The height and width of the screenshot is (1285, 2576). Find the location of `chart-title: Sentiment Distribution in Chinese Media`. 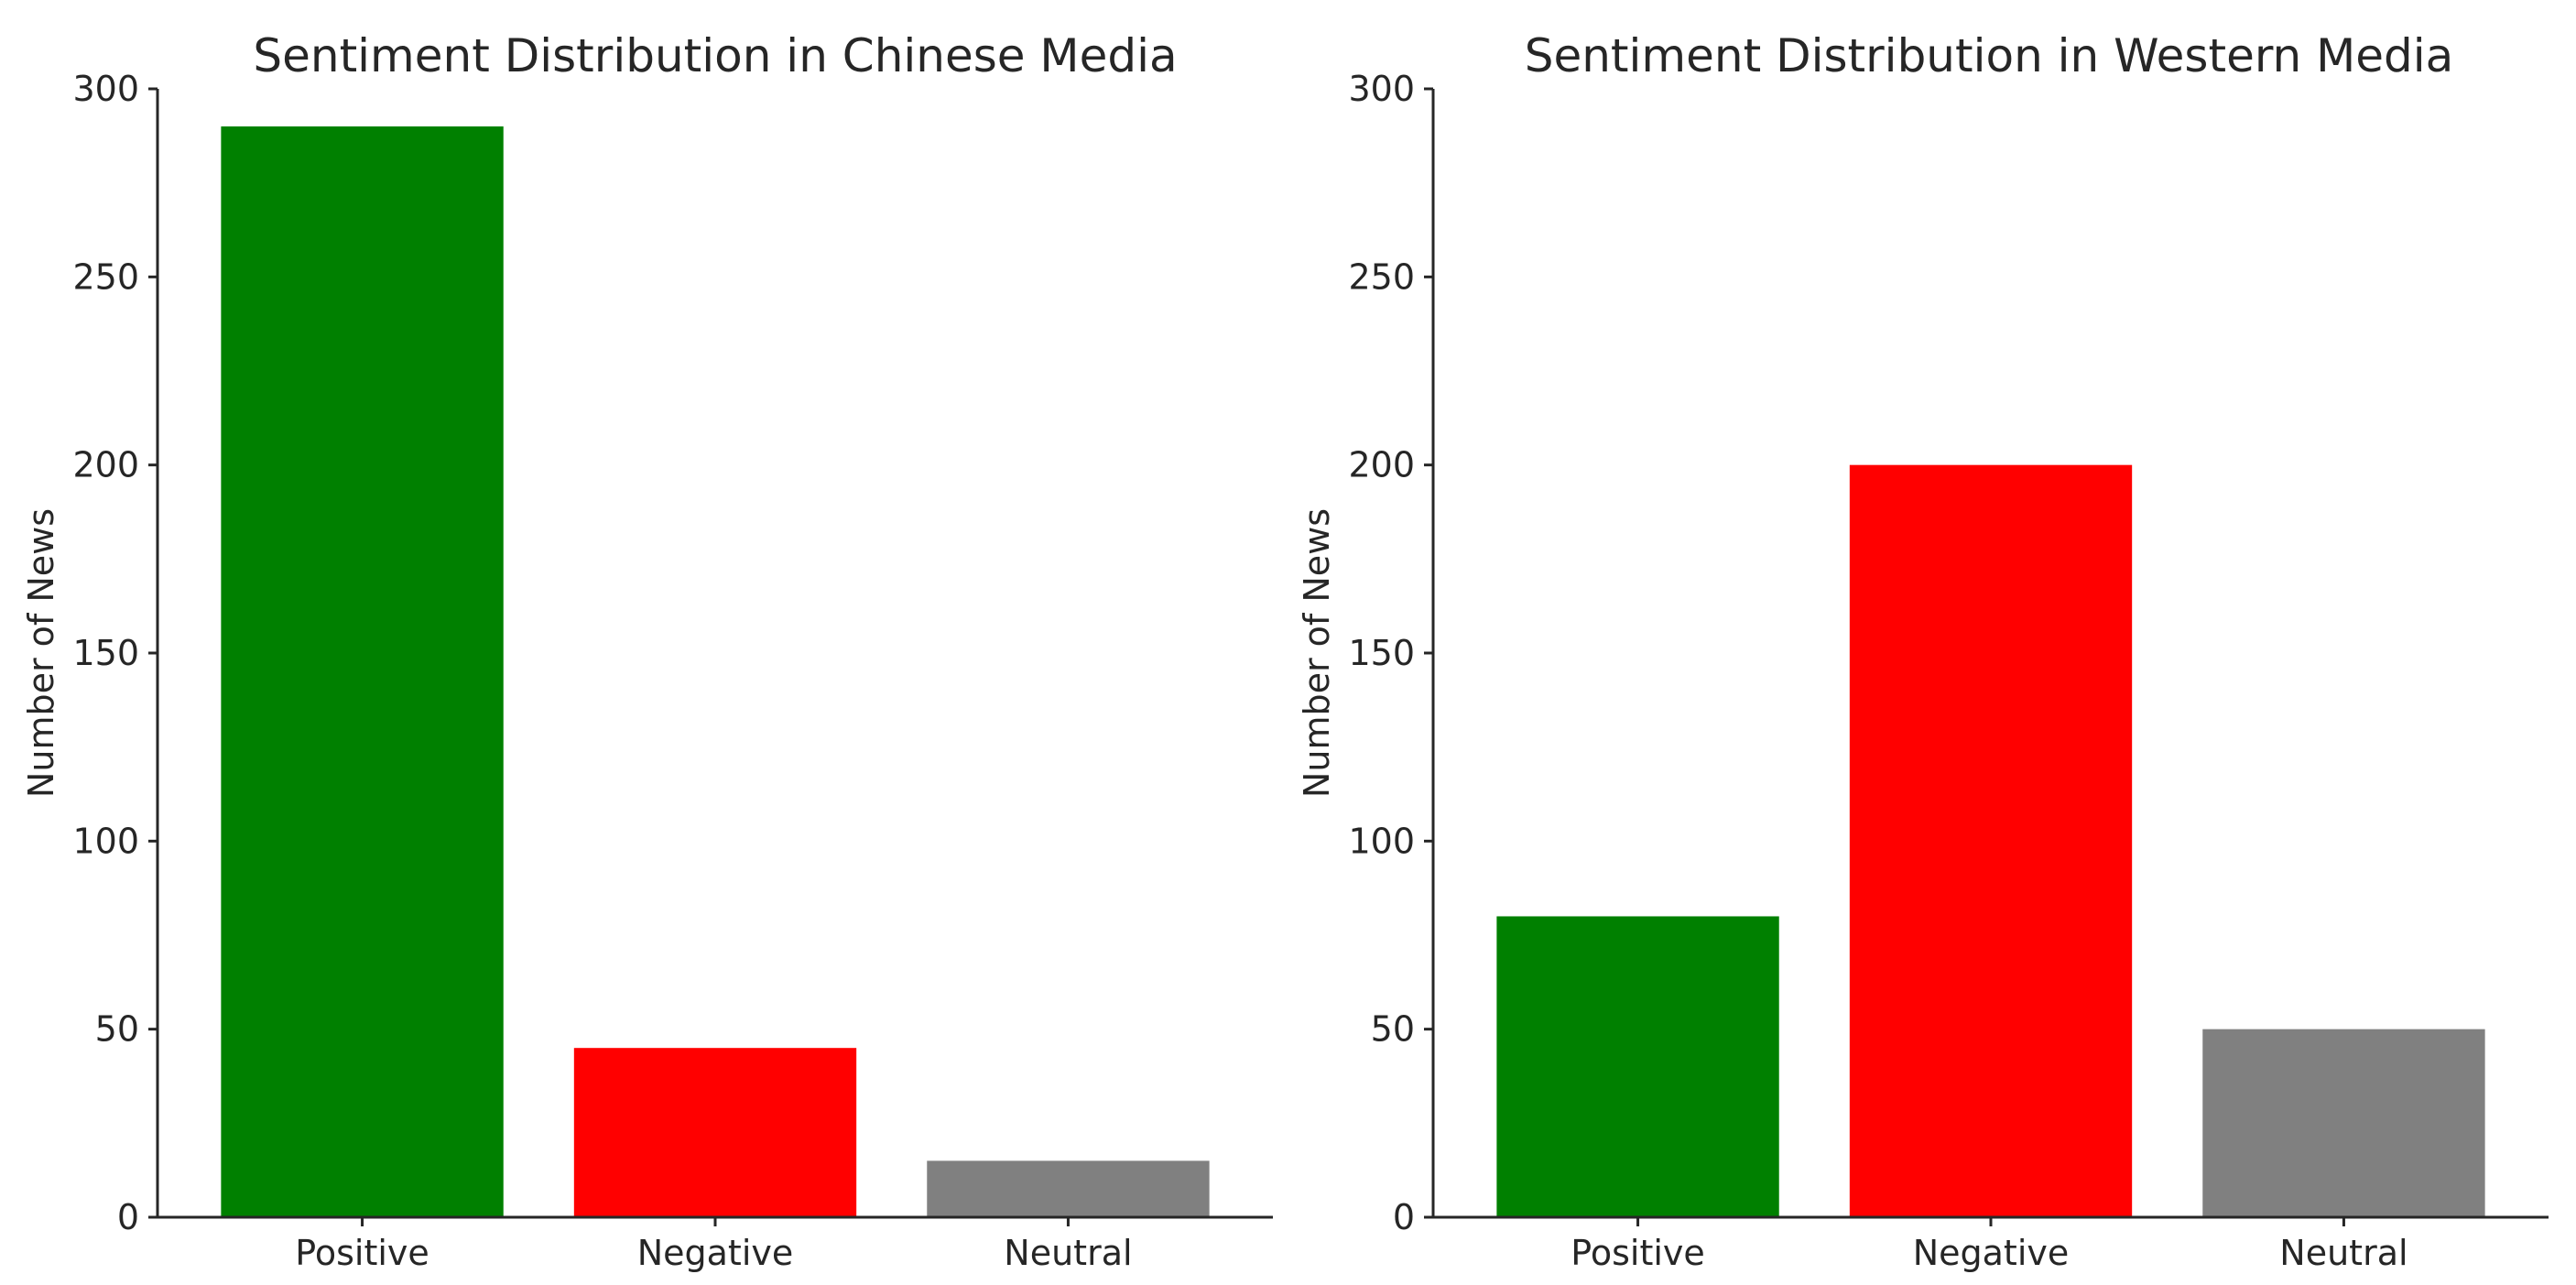

chart-title: Sentiment Distribution in Chinese Media is located at coordinates (715, 55).